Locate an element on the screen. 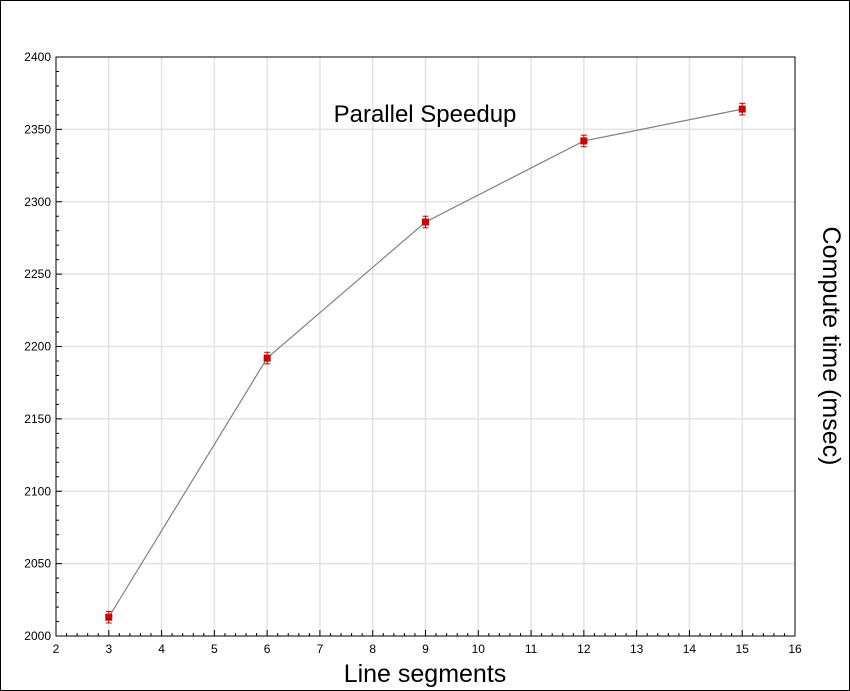 This screenshot has width=850, height=691. x-tick-label: 9 is located at coordinates (425, 649).